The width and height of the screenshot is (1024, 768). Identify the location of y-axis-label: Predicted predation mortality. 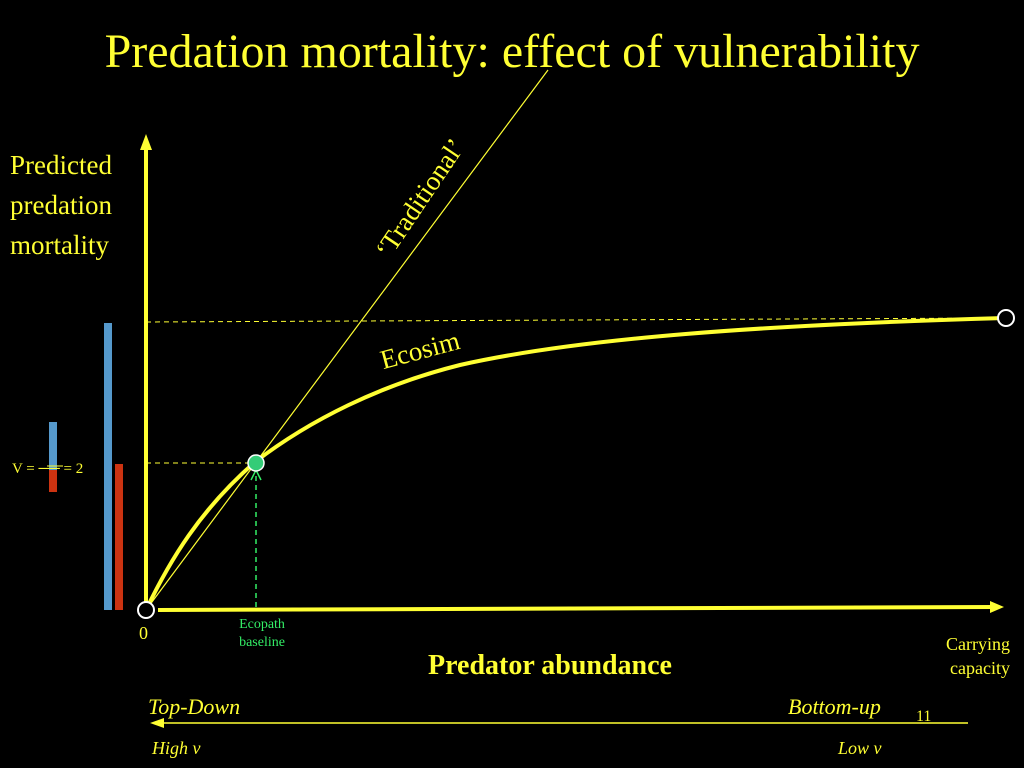
(61, 205).